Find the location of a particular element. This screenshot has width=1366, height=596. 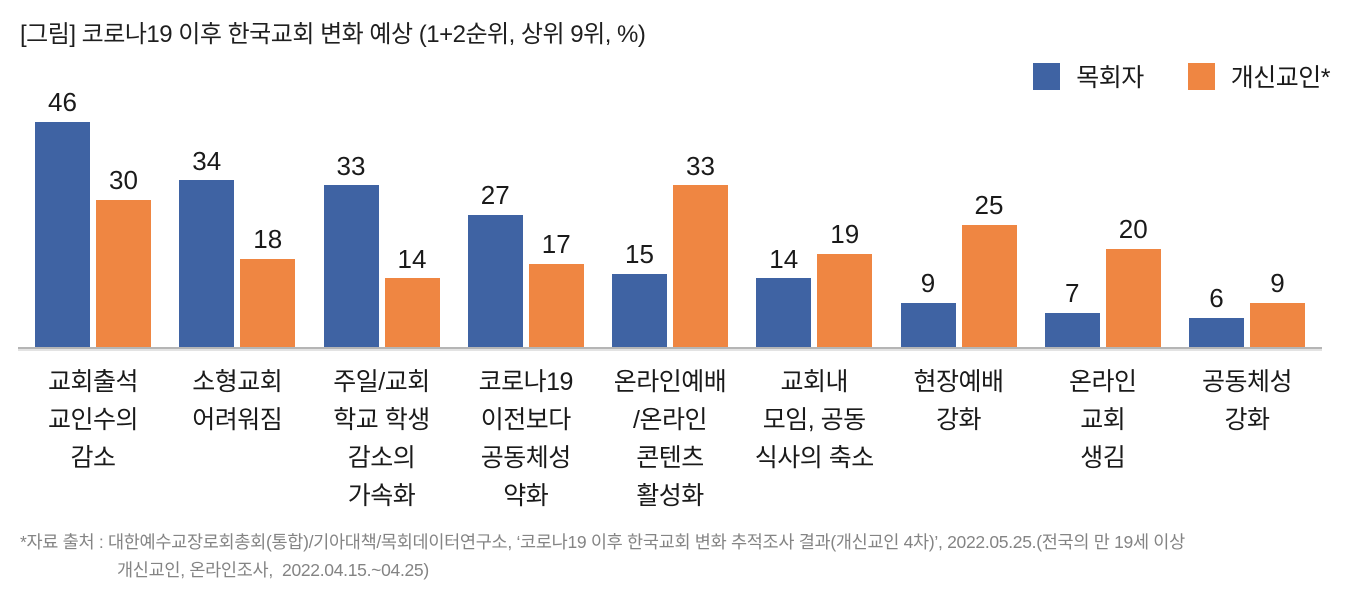

protestant-bar-col: 30 is located at coordinates (123, 256).